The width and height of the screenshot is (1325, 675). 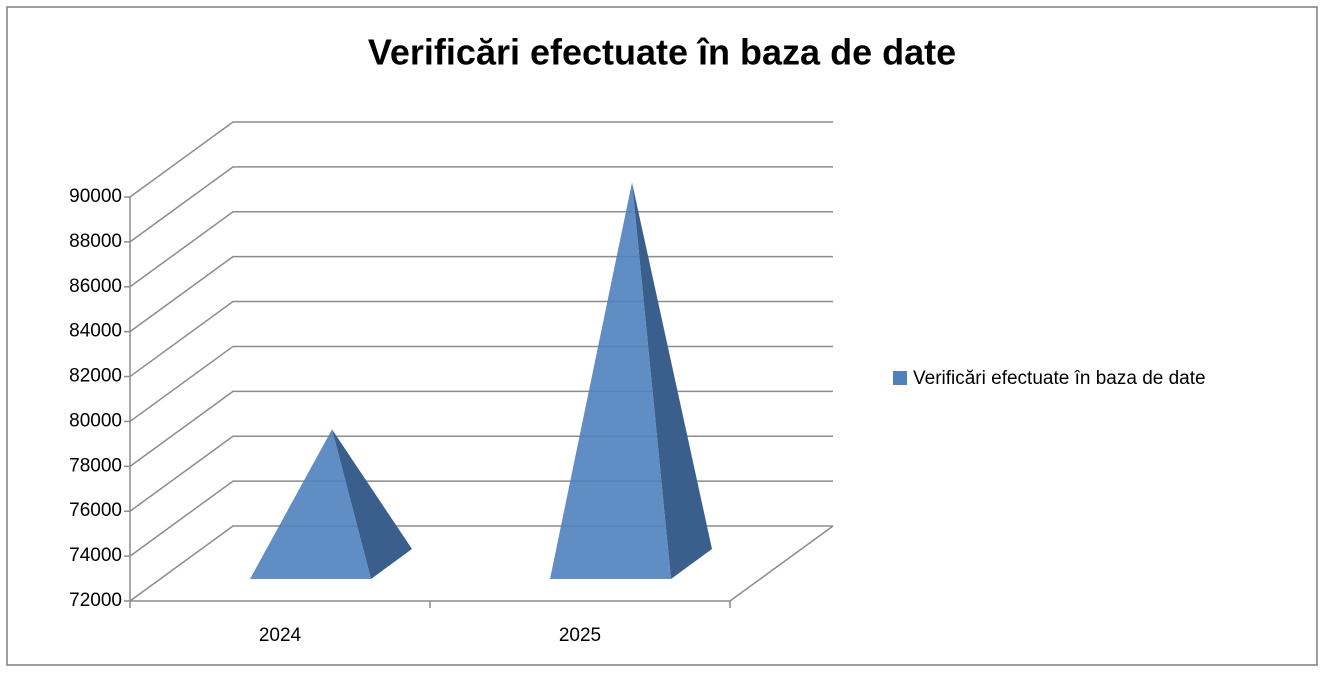 I want to click on y-tick-label: 88000, so click(x=95, y=241).